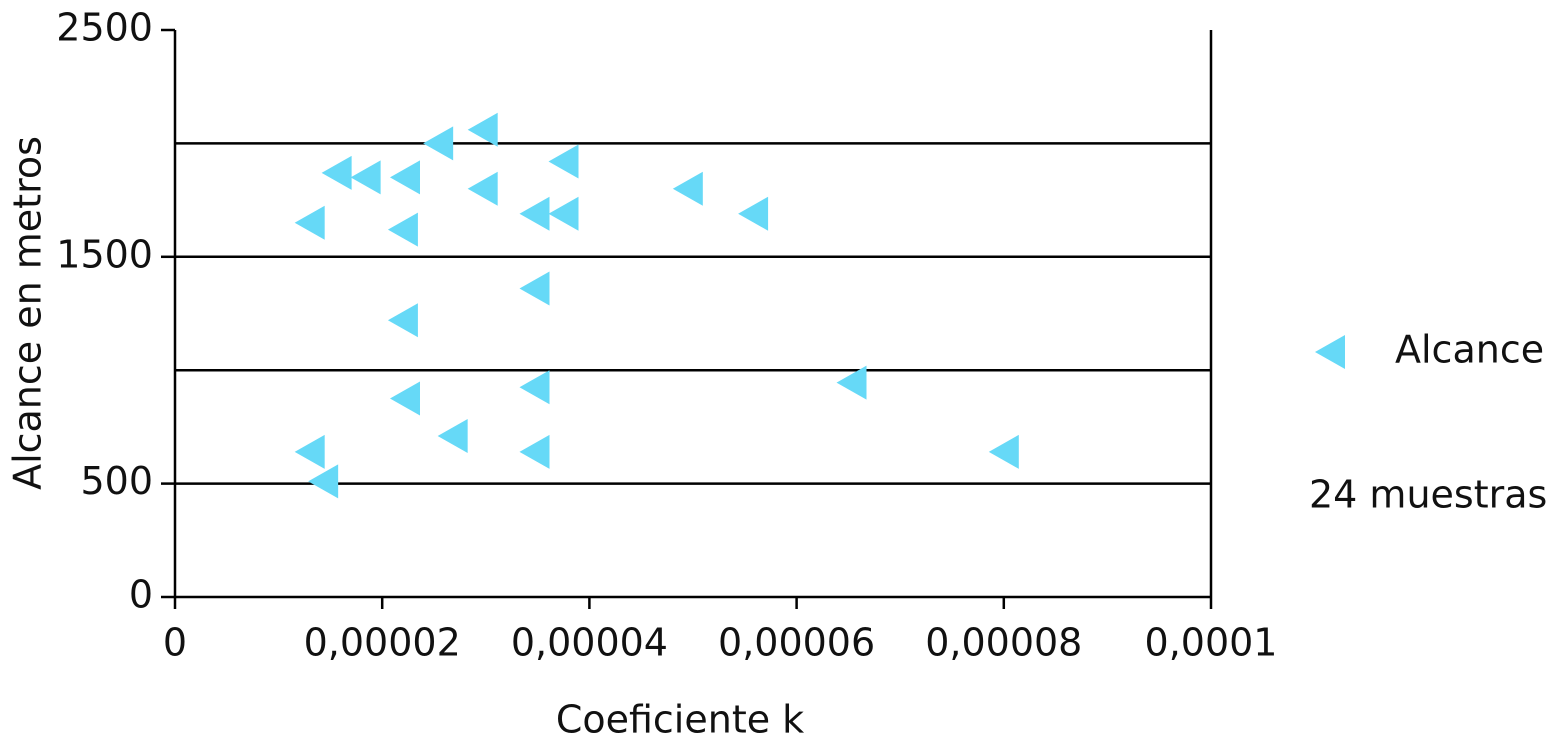  Describe the element at coordinates (1469, 350) in the screenshot. I see `legend-label: Alcance` at that location.